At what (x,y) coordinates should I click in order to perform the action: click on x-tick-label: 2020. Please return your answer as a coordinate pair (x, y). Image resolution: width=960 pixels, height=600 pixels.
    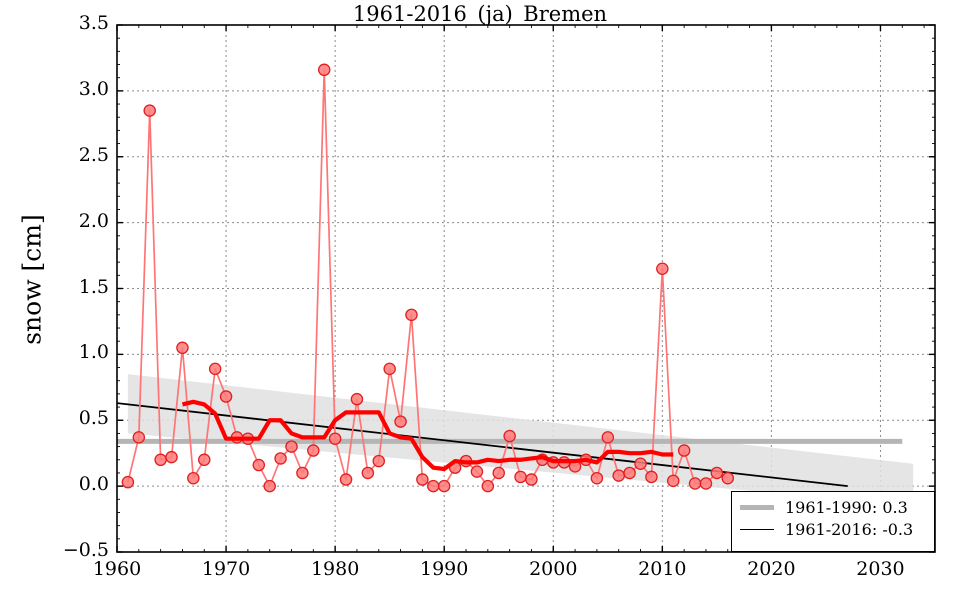
    Looking at the image, I should click on (771, 569).